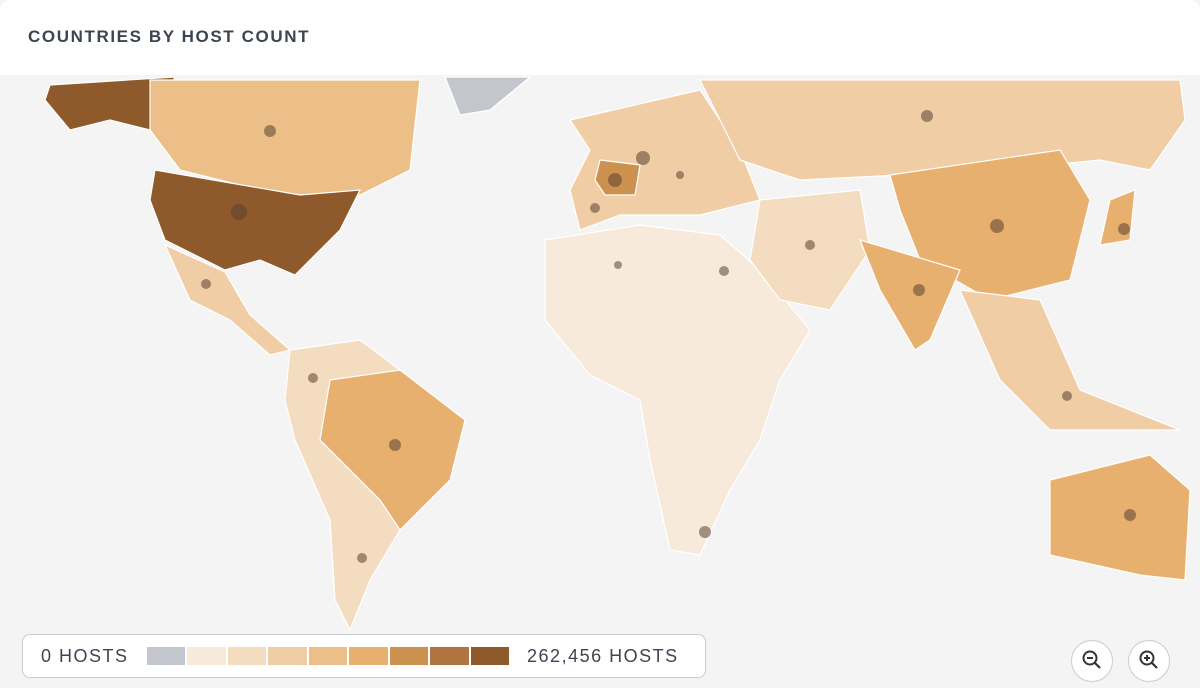  What do you see at coordinates (169, 36) in the screenshot?
I see `title: COUNTRIES BY HOST COUNT` at bounding box center [169, 36].